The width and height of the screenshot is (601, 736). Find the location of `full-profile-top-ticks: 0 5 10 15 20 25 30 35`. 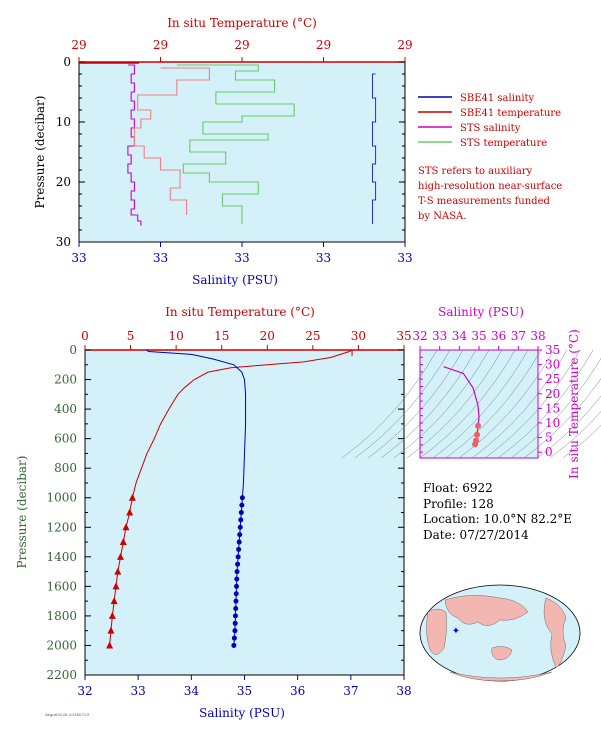

full-profile-top-ticks: 0 5 10 15 20 25 30 35 is located at coordinates (246, 339).